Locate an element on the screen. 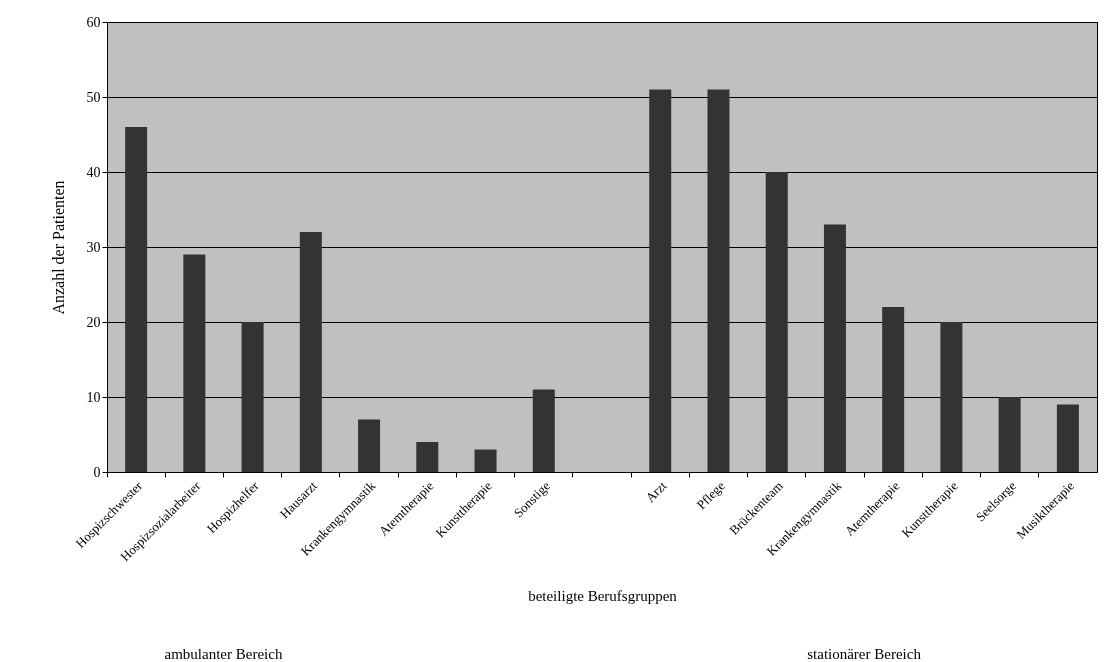  x-tick-label: Arzt is located at coordinates (656, 491).